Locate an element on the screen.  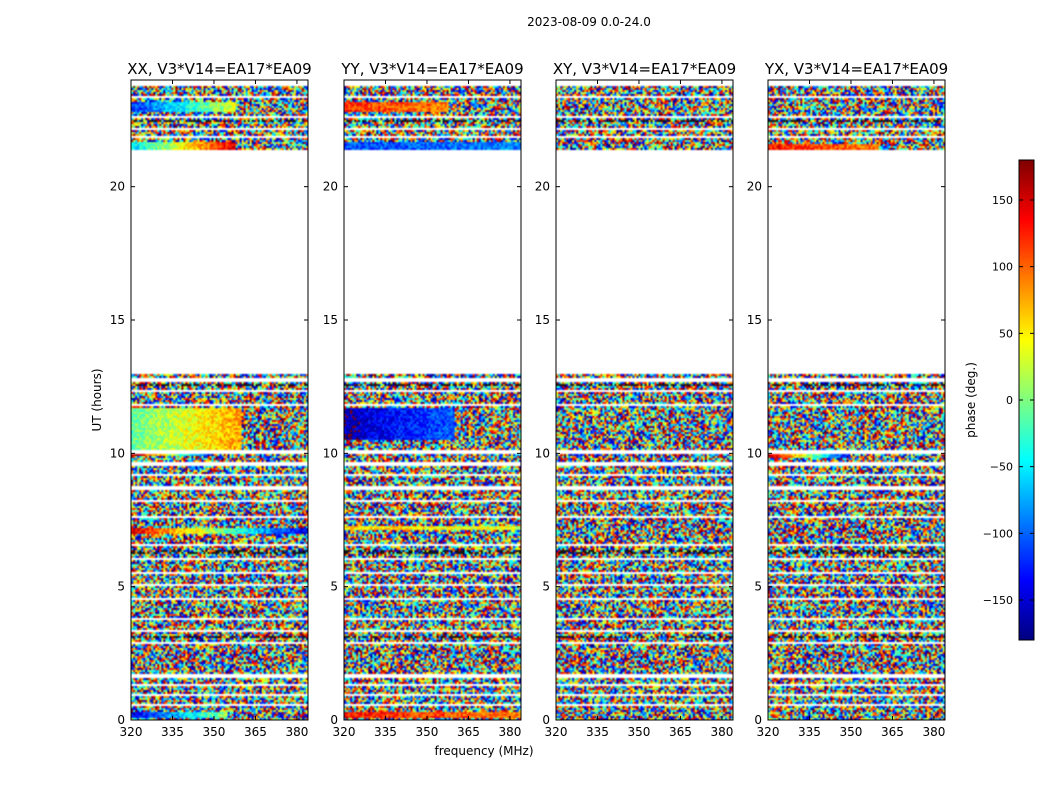
panel-title: XX, V3*V14=EA17*EA09 is located at coordinates (219, 69).